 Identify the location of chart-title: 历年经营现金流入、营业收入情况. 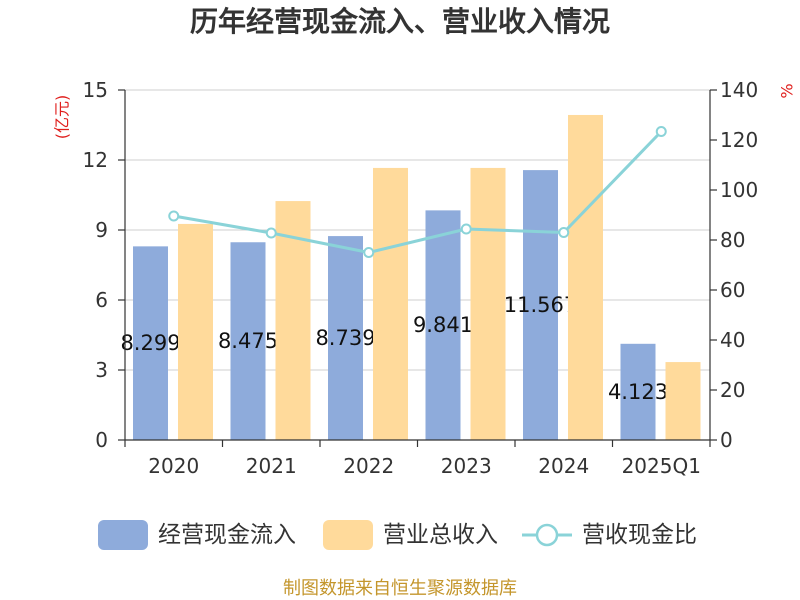
(399, 21).